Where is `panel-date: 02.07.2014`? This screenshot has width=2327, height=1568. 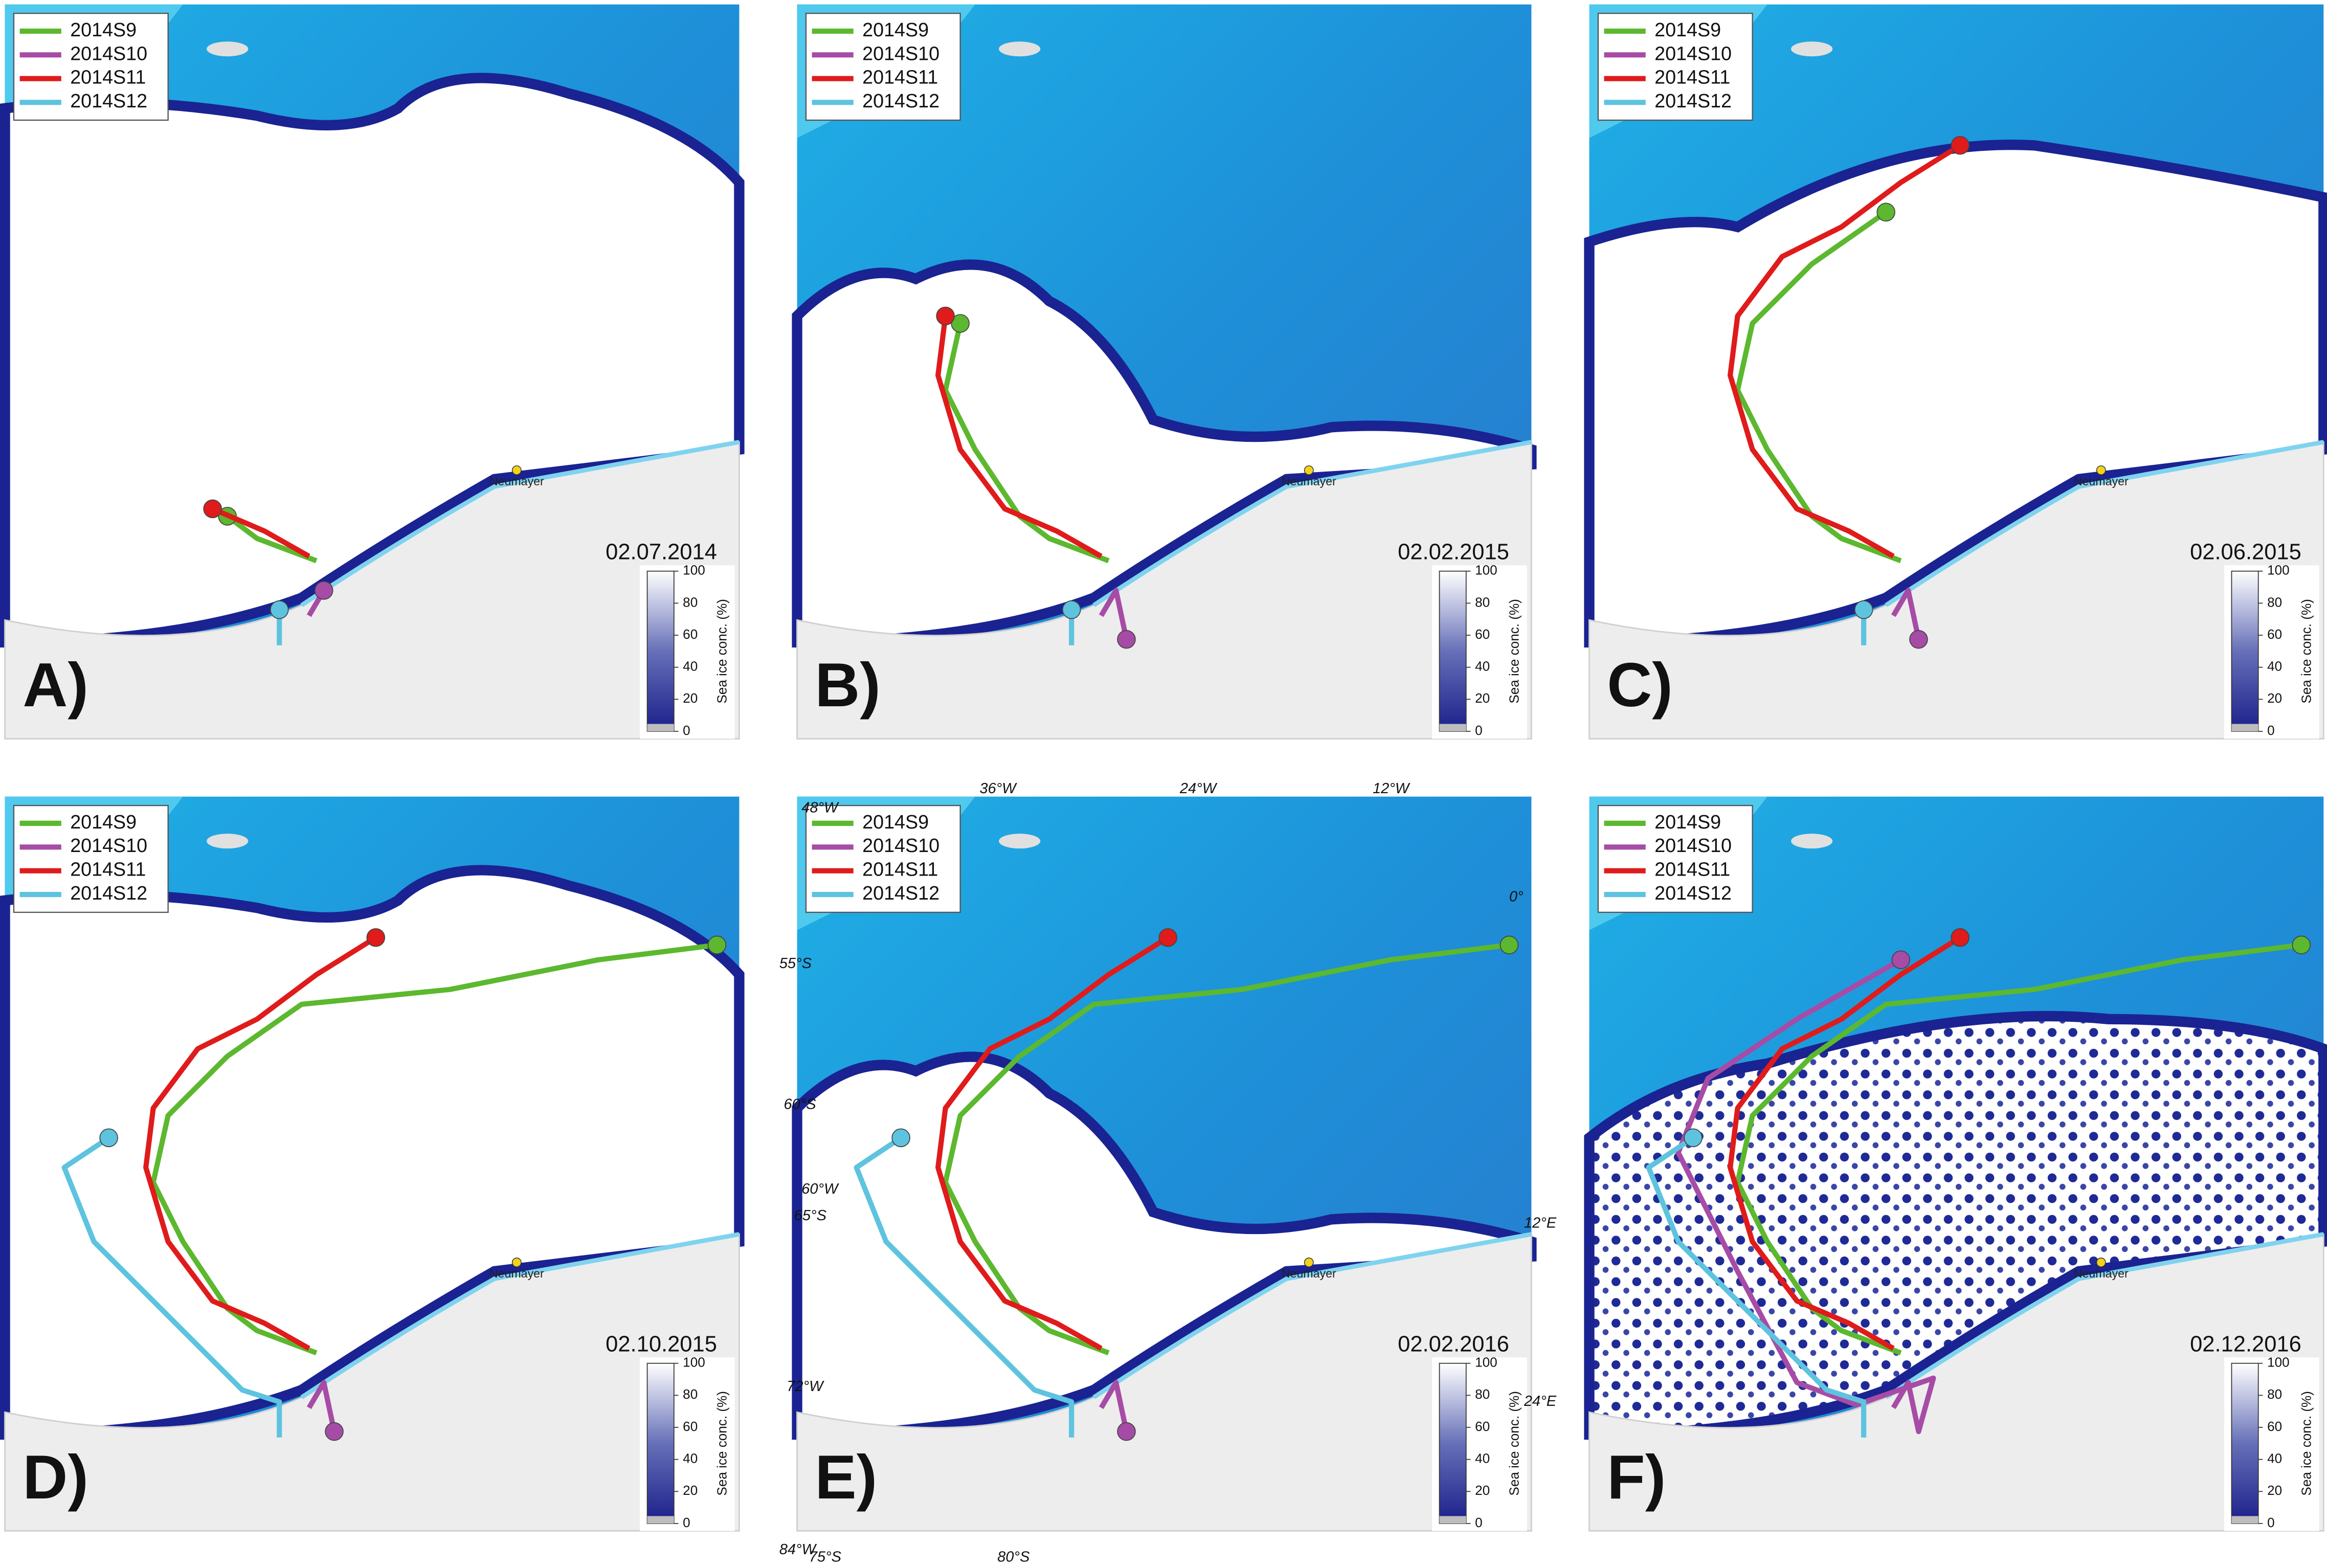 panel-date: 02.07.2014 is located at coordinates (662, 552).